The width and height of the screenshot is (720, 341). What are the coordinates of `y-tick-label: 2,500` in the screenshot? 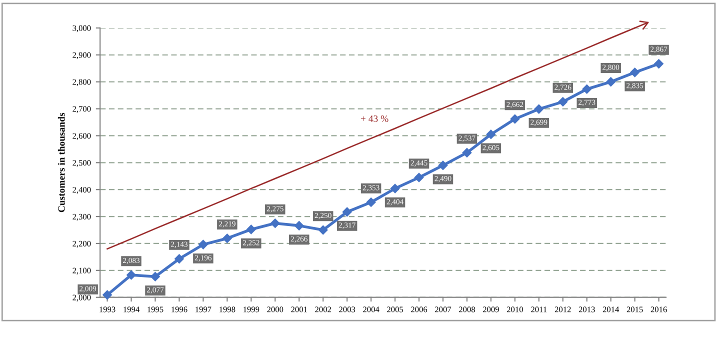 It's located at (81, 163).